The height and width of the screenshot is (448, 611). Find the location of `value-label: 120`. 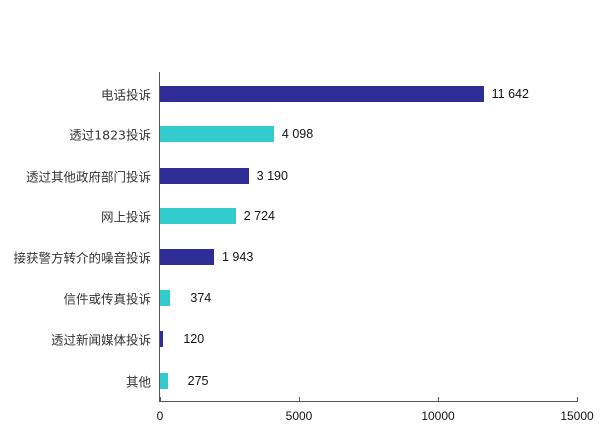

value-label: 120 is located at coordinates (194, 339).